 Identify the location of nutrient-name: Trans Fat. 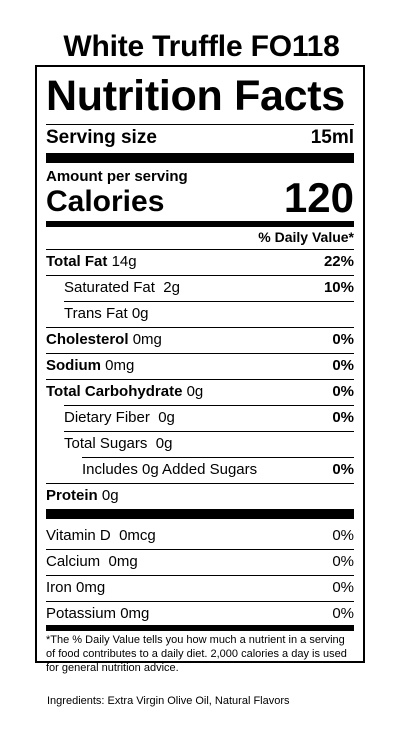
(96, 313).